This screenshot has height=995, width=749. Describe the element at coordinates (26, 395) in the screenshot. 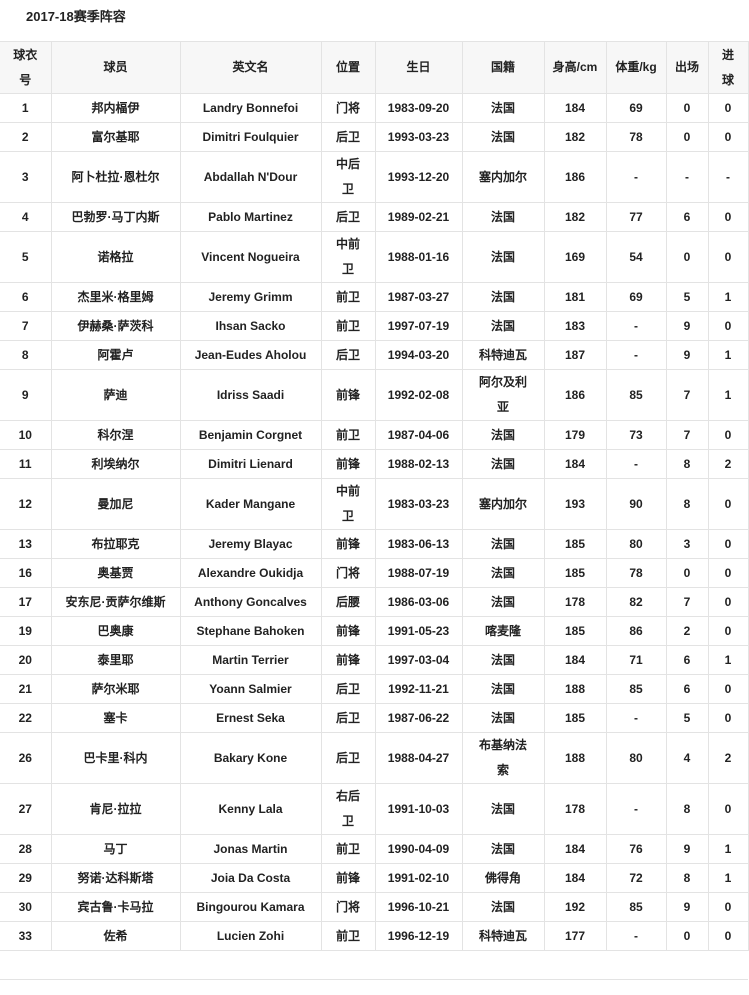

I see `cell-jersey-number: 9` at that location.